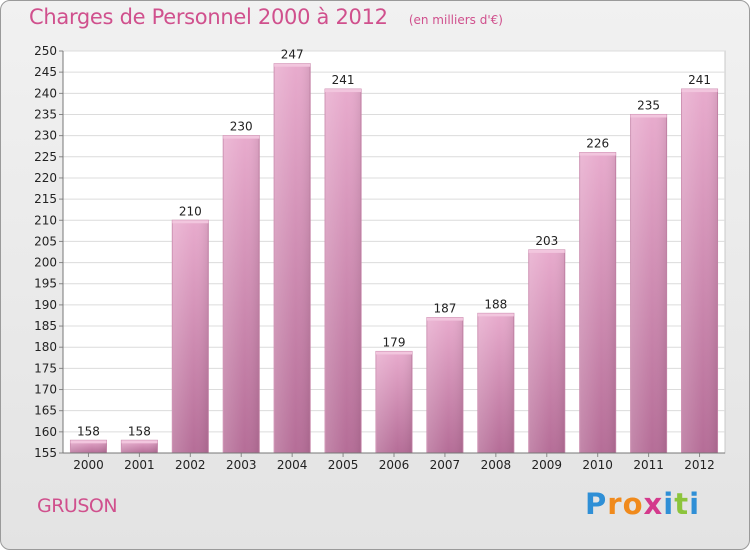 The width and height of the screenshot is (750, 550). I want to click on x-tick-label: 2007, so click(445, 465).